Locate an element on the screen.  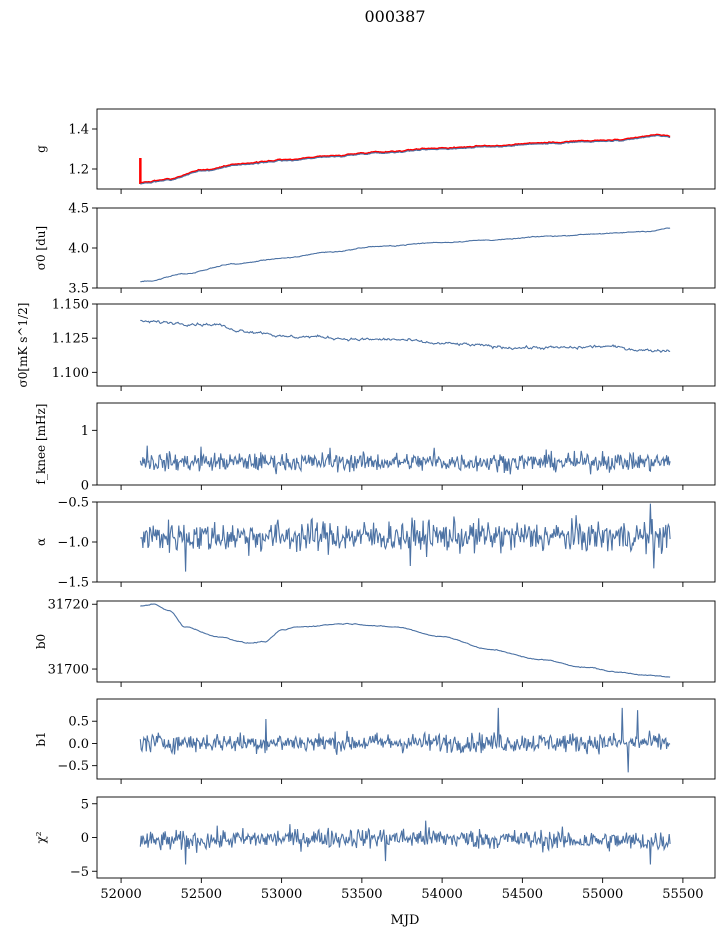
series-g-highlight is located at coordinates (405, 159).